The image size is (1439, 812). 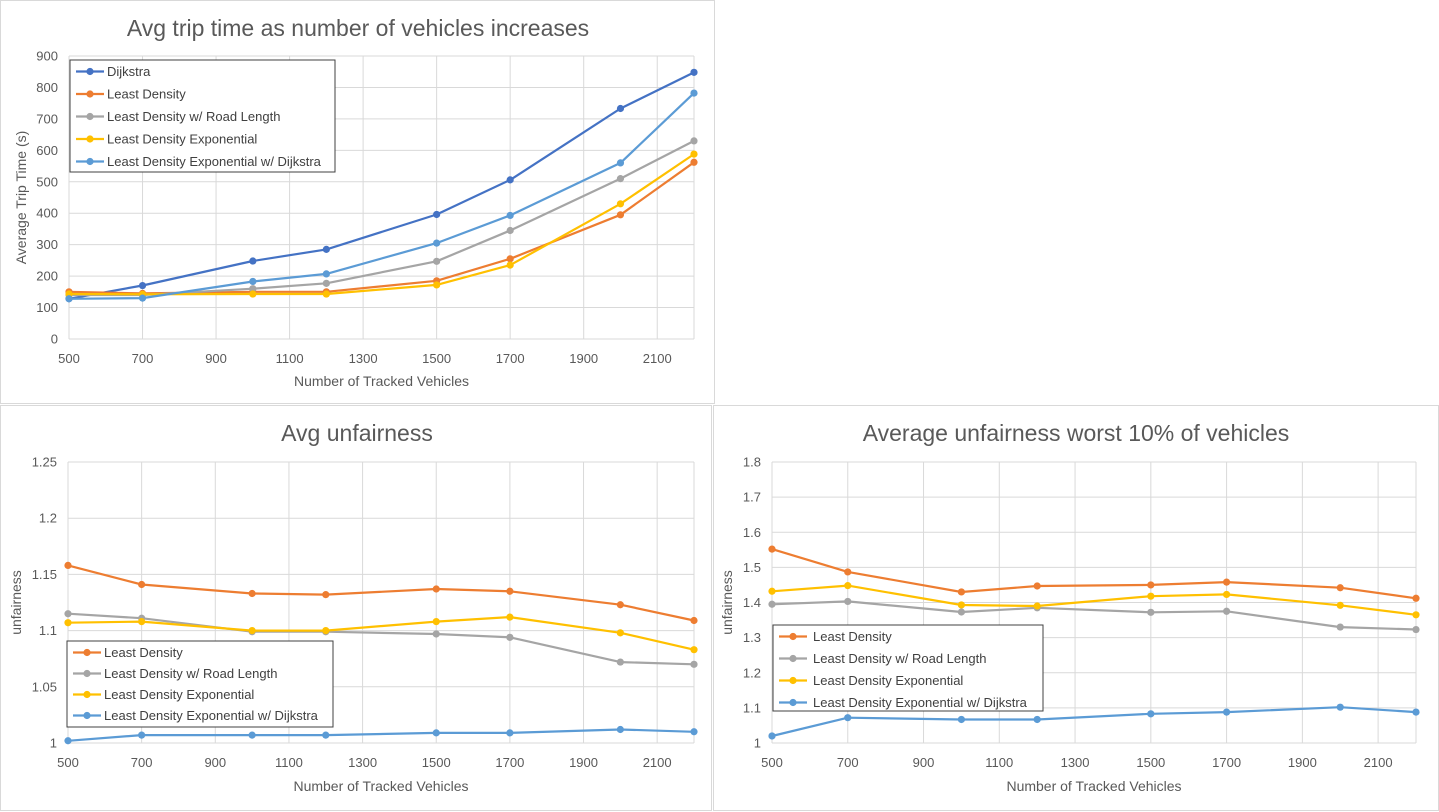 I want to click on chart-title: Avg unfairness, so click(x=357, y=433).